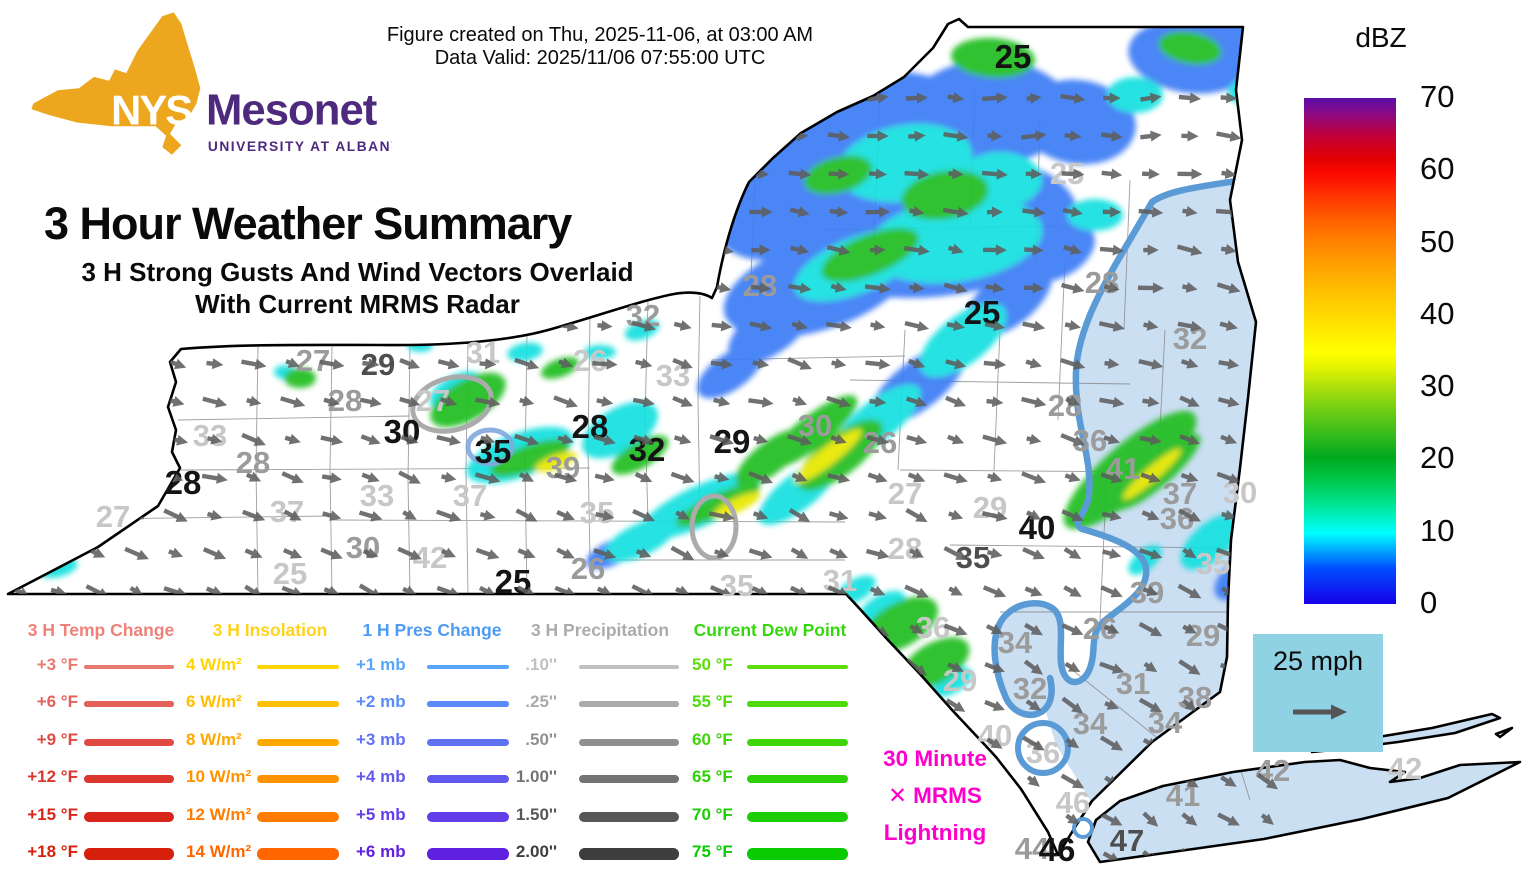  Describe the element at coordinates (1177, 518) in the screenshot. I see `gust-label: 36` at that location.